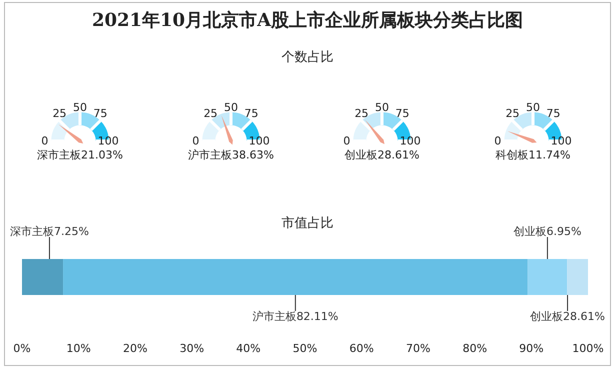  What do you see at coordinates (533, 155) in the screenshot?
I see `data-label: 科创板11.74%` at bounding box center [533, 155].